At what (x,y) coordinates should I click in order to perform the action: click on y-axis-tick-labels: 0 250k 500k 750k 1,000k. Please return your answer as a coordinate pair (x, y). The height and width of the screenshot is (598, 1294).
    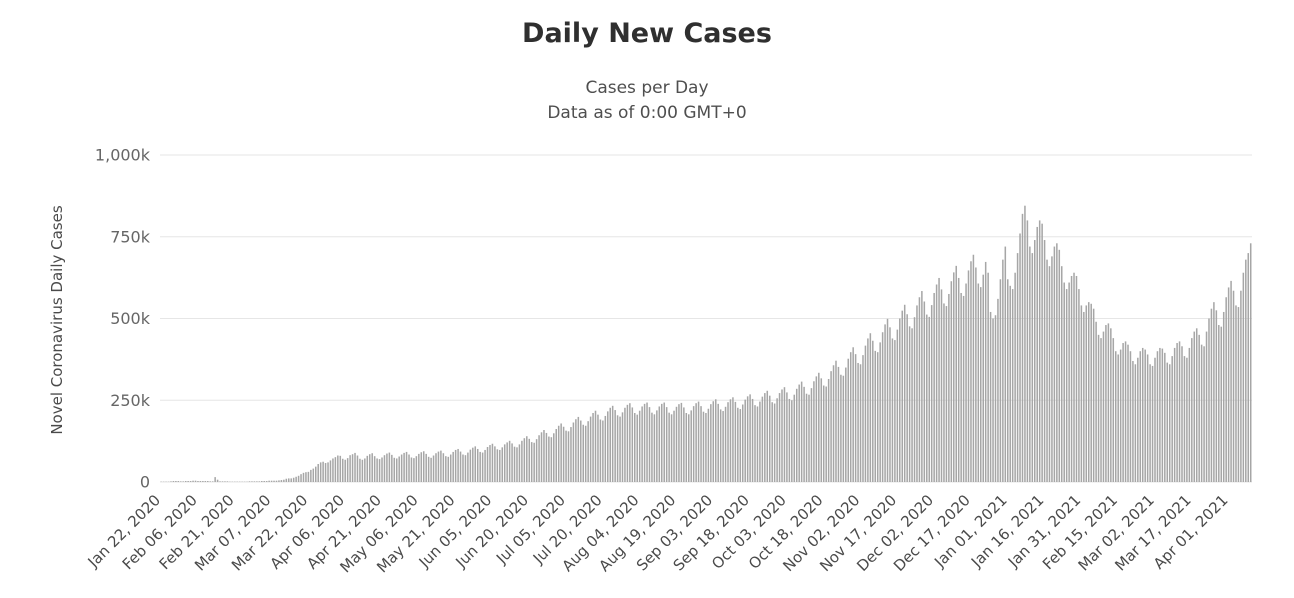
    Looking at the image, I should click on (123, 319).